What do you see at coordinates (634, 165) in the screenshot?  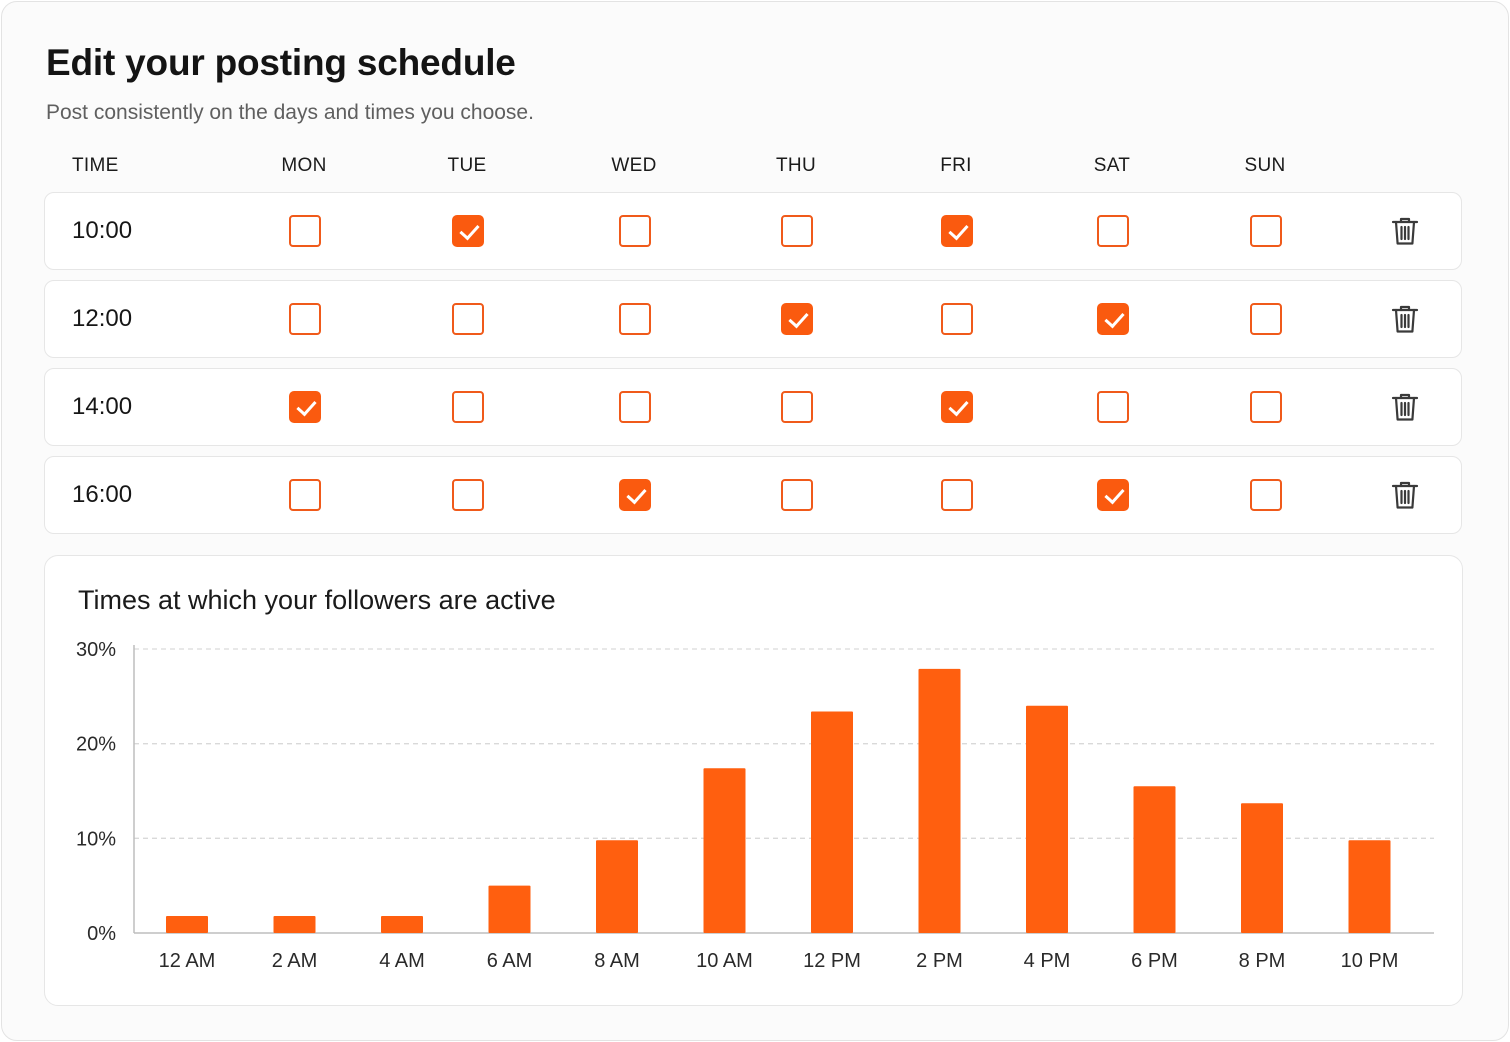 I see `column-header-wed: WED` at bounding box center [634, 165].